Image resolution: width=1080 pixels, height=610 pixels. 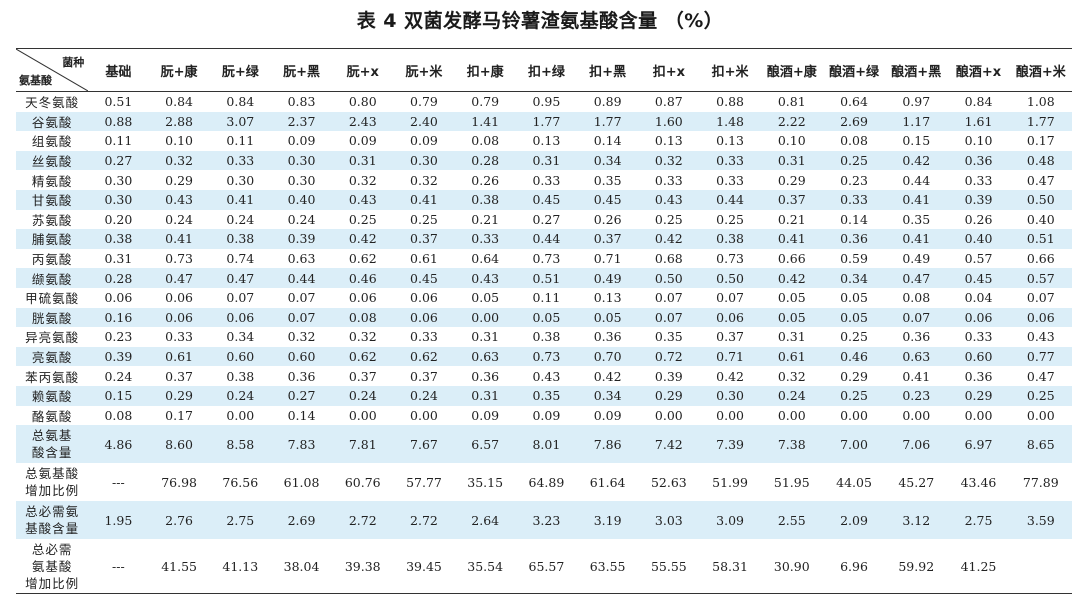 I want to click on diagonal-divider, so click(x=52, y=70).